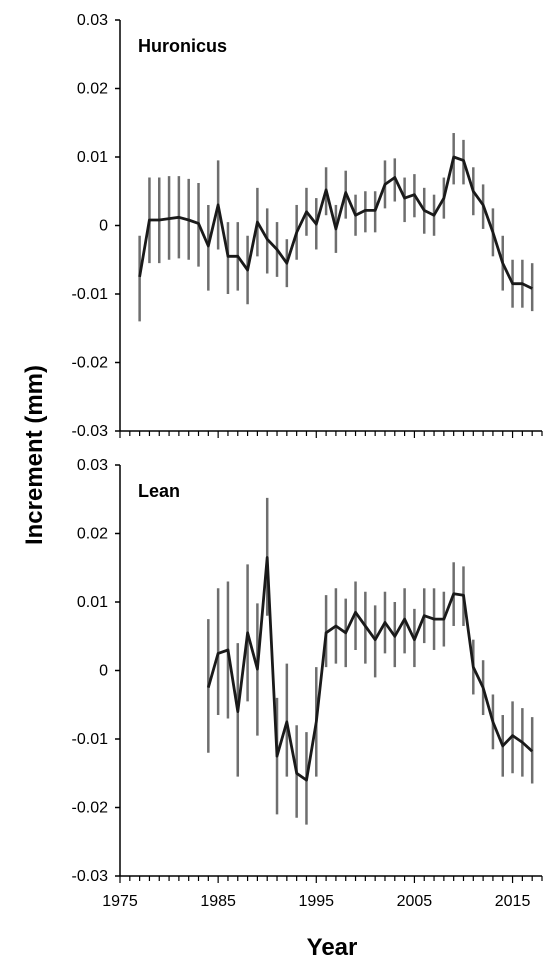  What do you see at coordinates (159, 491) in the screenshot?
I see `panel-title-lean: Lean` at bounding box center [159, 491].